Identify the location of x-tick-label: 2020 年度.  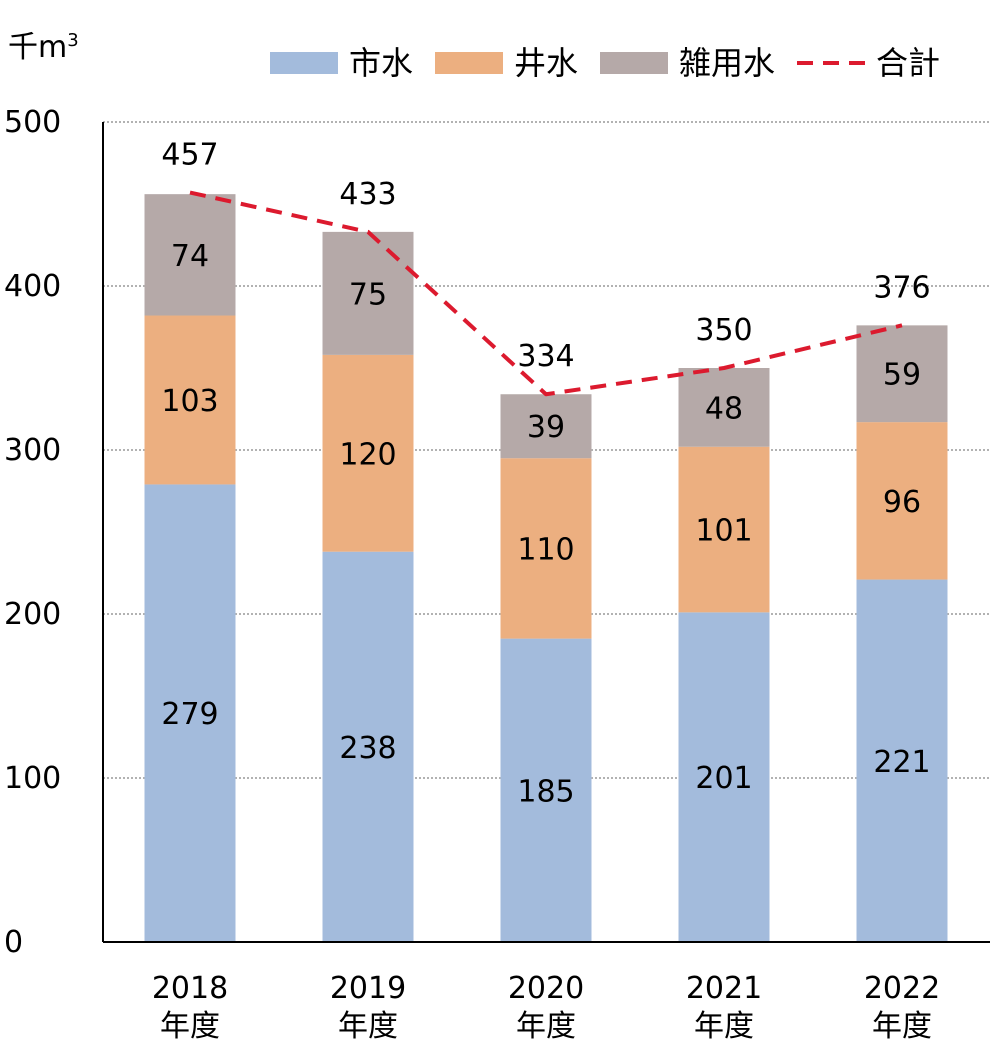
(546, 1007).